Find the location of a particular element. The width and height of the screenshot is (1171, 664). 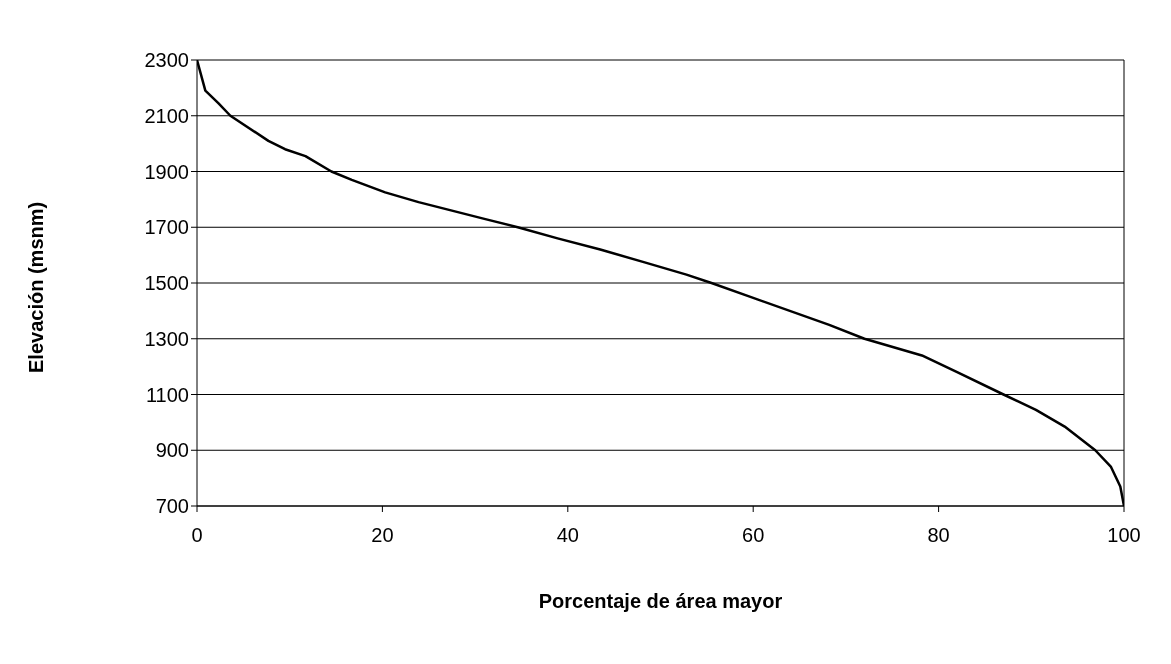

y-tick-label: 900 is located at coordinates (172, 450).